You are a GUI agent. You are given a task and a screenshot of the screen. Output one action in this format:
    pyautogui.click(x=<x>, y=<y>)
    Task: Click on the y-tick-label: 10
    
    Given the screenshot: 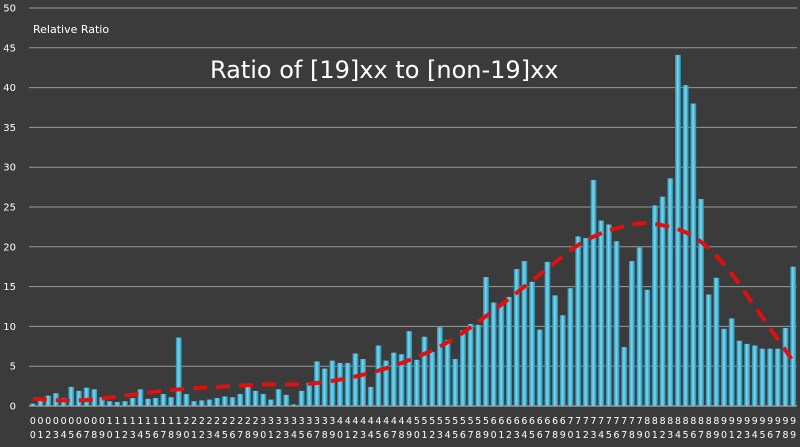 What is the action you would take?
    pyautogui.click(x=9, y=327)
    